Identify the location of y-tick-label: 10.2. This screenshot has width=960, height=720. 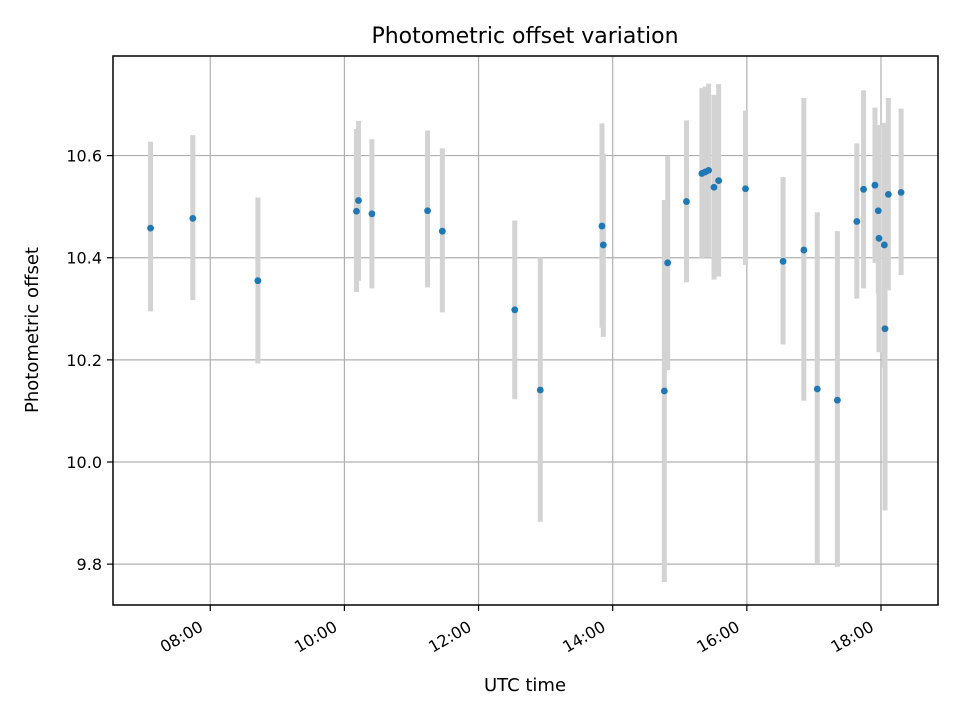
(84, 360).